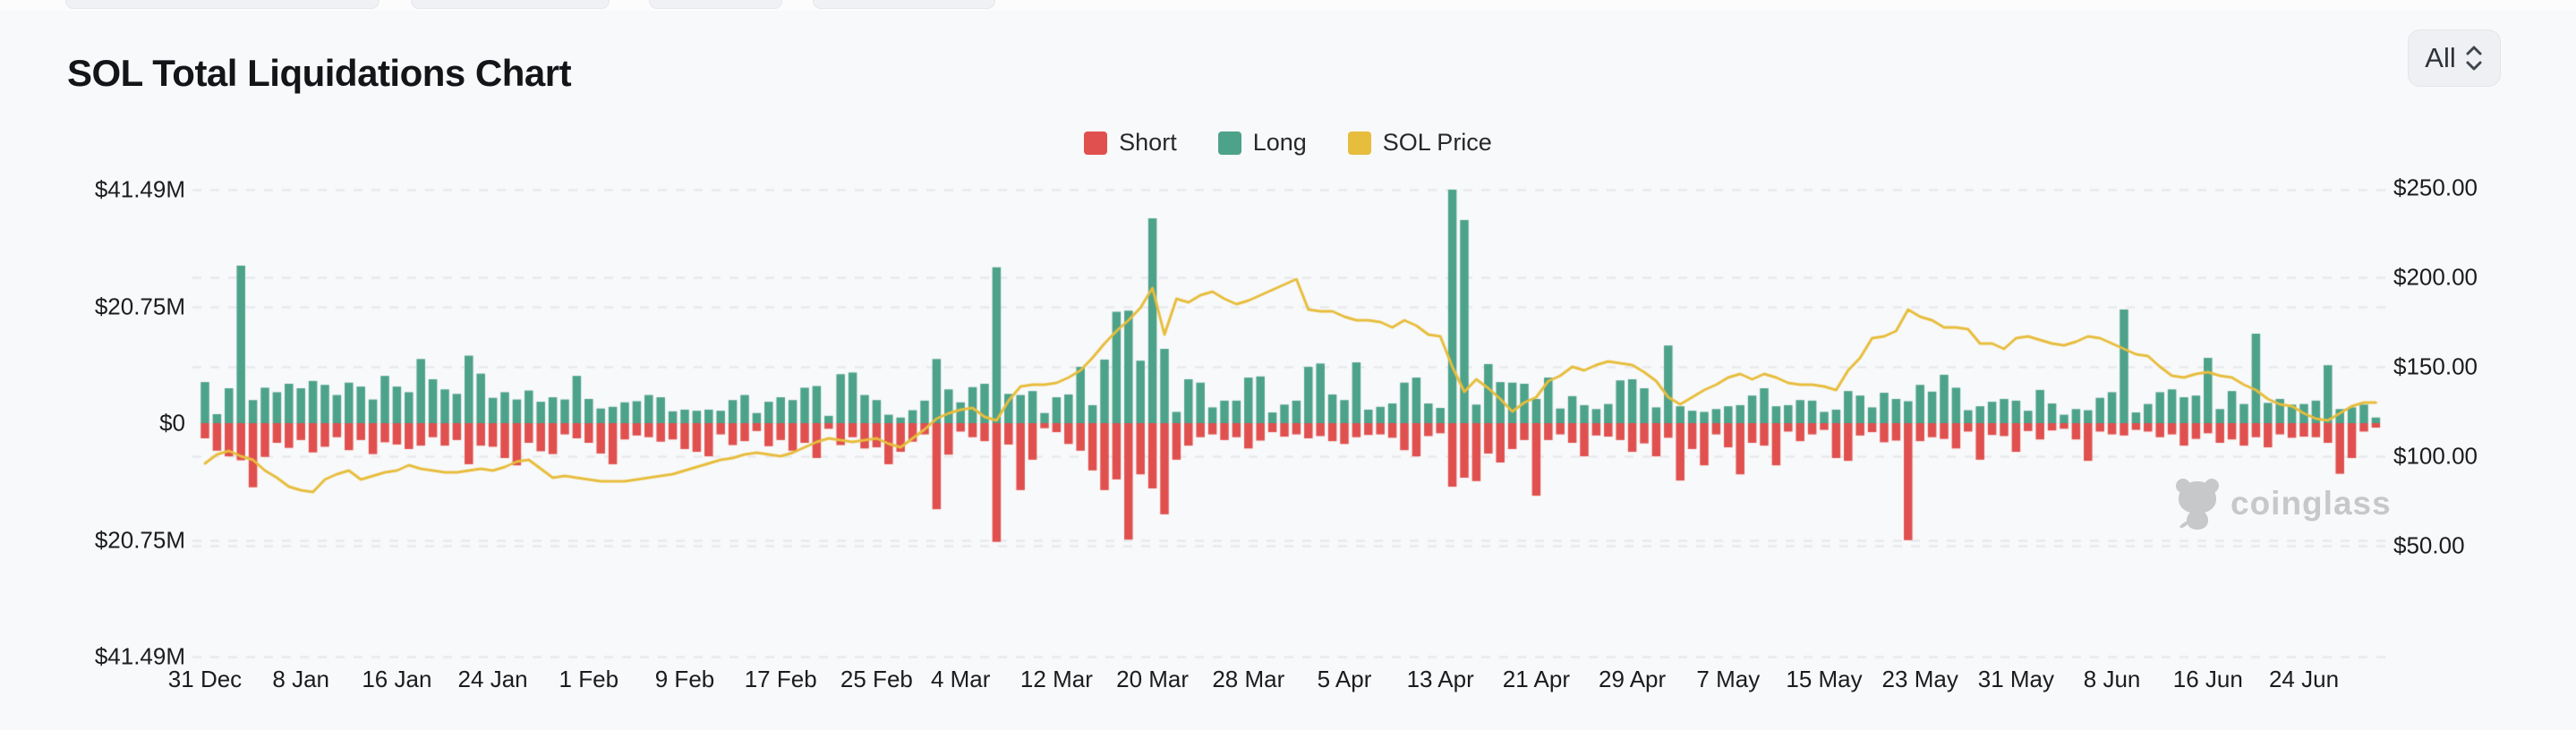 This screenshot has height=730, width=2576. I want to click on x-axis-label: 20 Mar, so click(1153, 679).